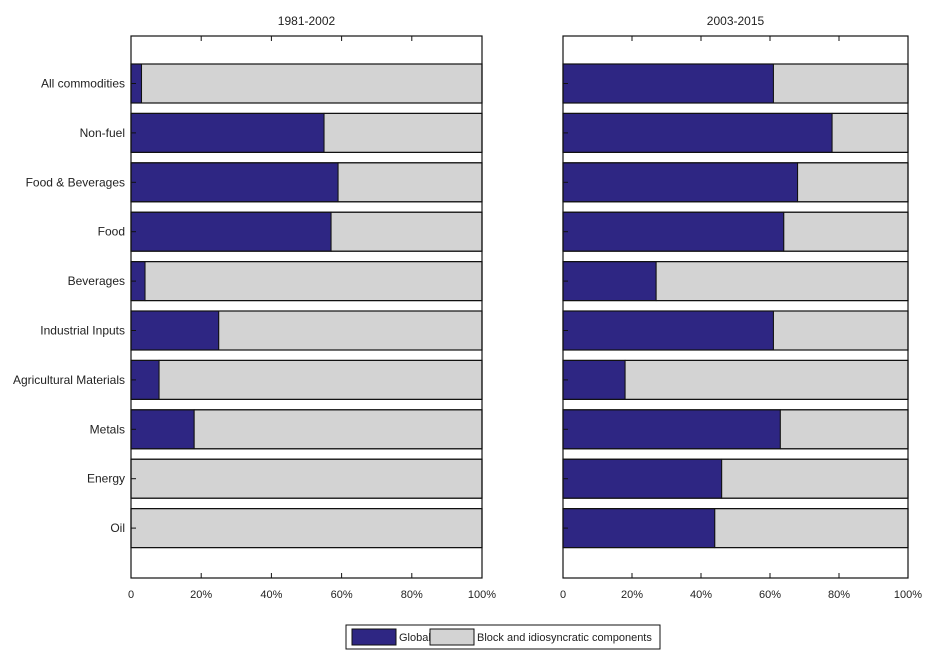 The image size is (927, 660). Describe the element at coordinates (415, 638) in the screenshot. I see `legend-label-global: Global` at that location.